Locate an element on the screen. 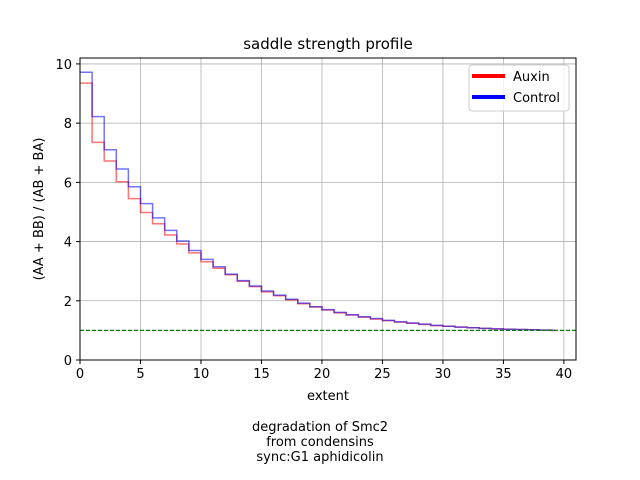 Image resolution: width=640 pixels, height=480 pixels. x-tick-label: 30 is located at coordinates (443, 374).